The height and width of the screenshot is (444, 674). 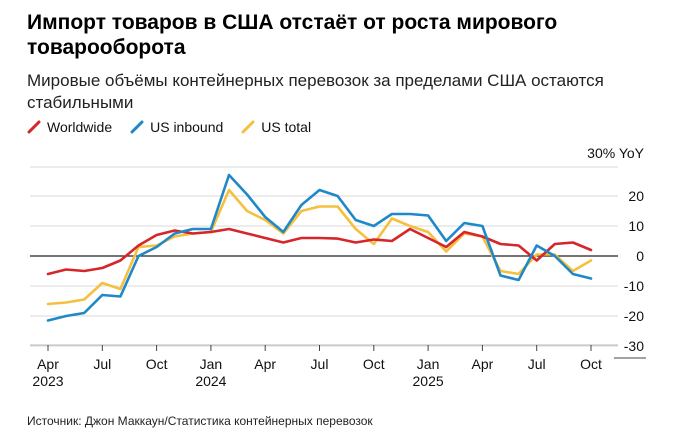 I want to click on legend-swatch-worldwide, so click(x=34, y=127).